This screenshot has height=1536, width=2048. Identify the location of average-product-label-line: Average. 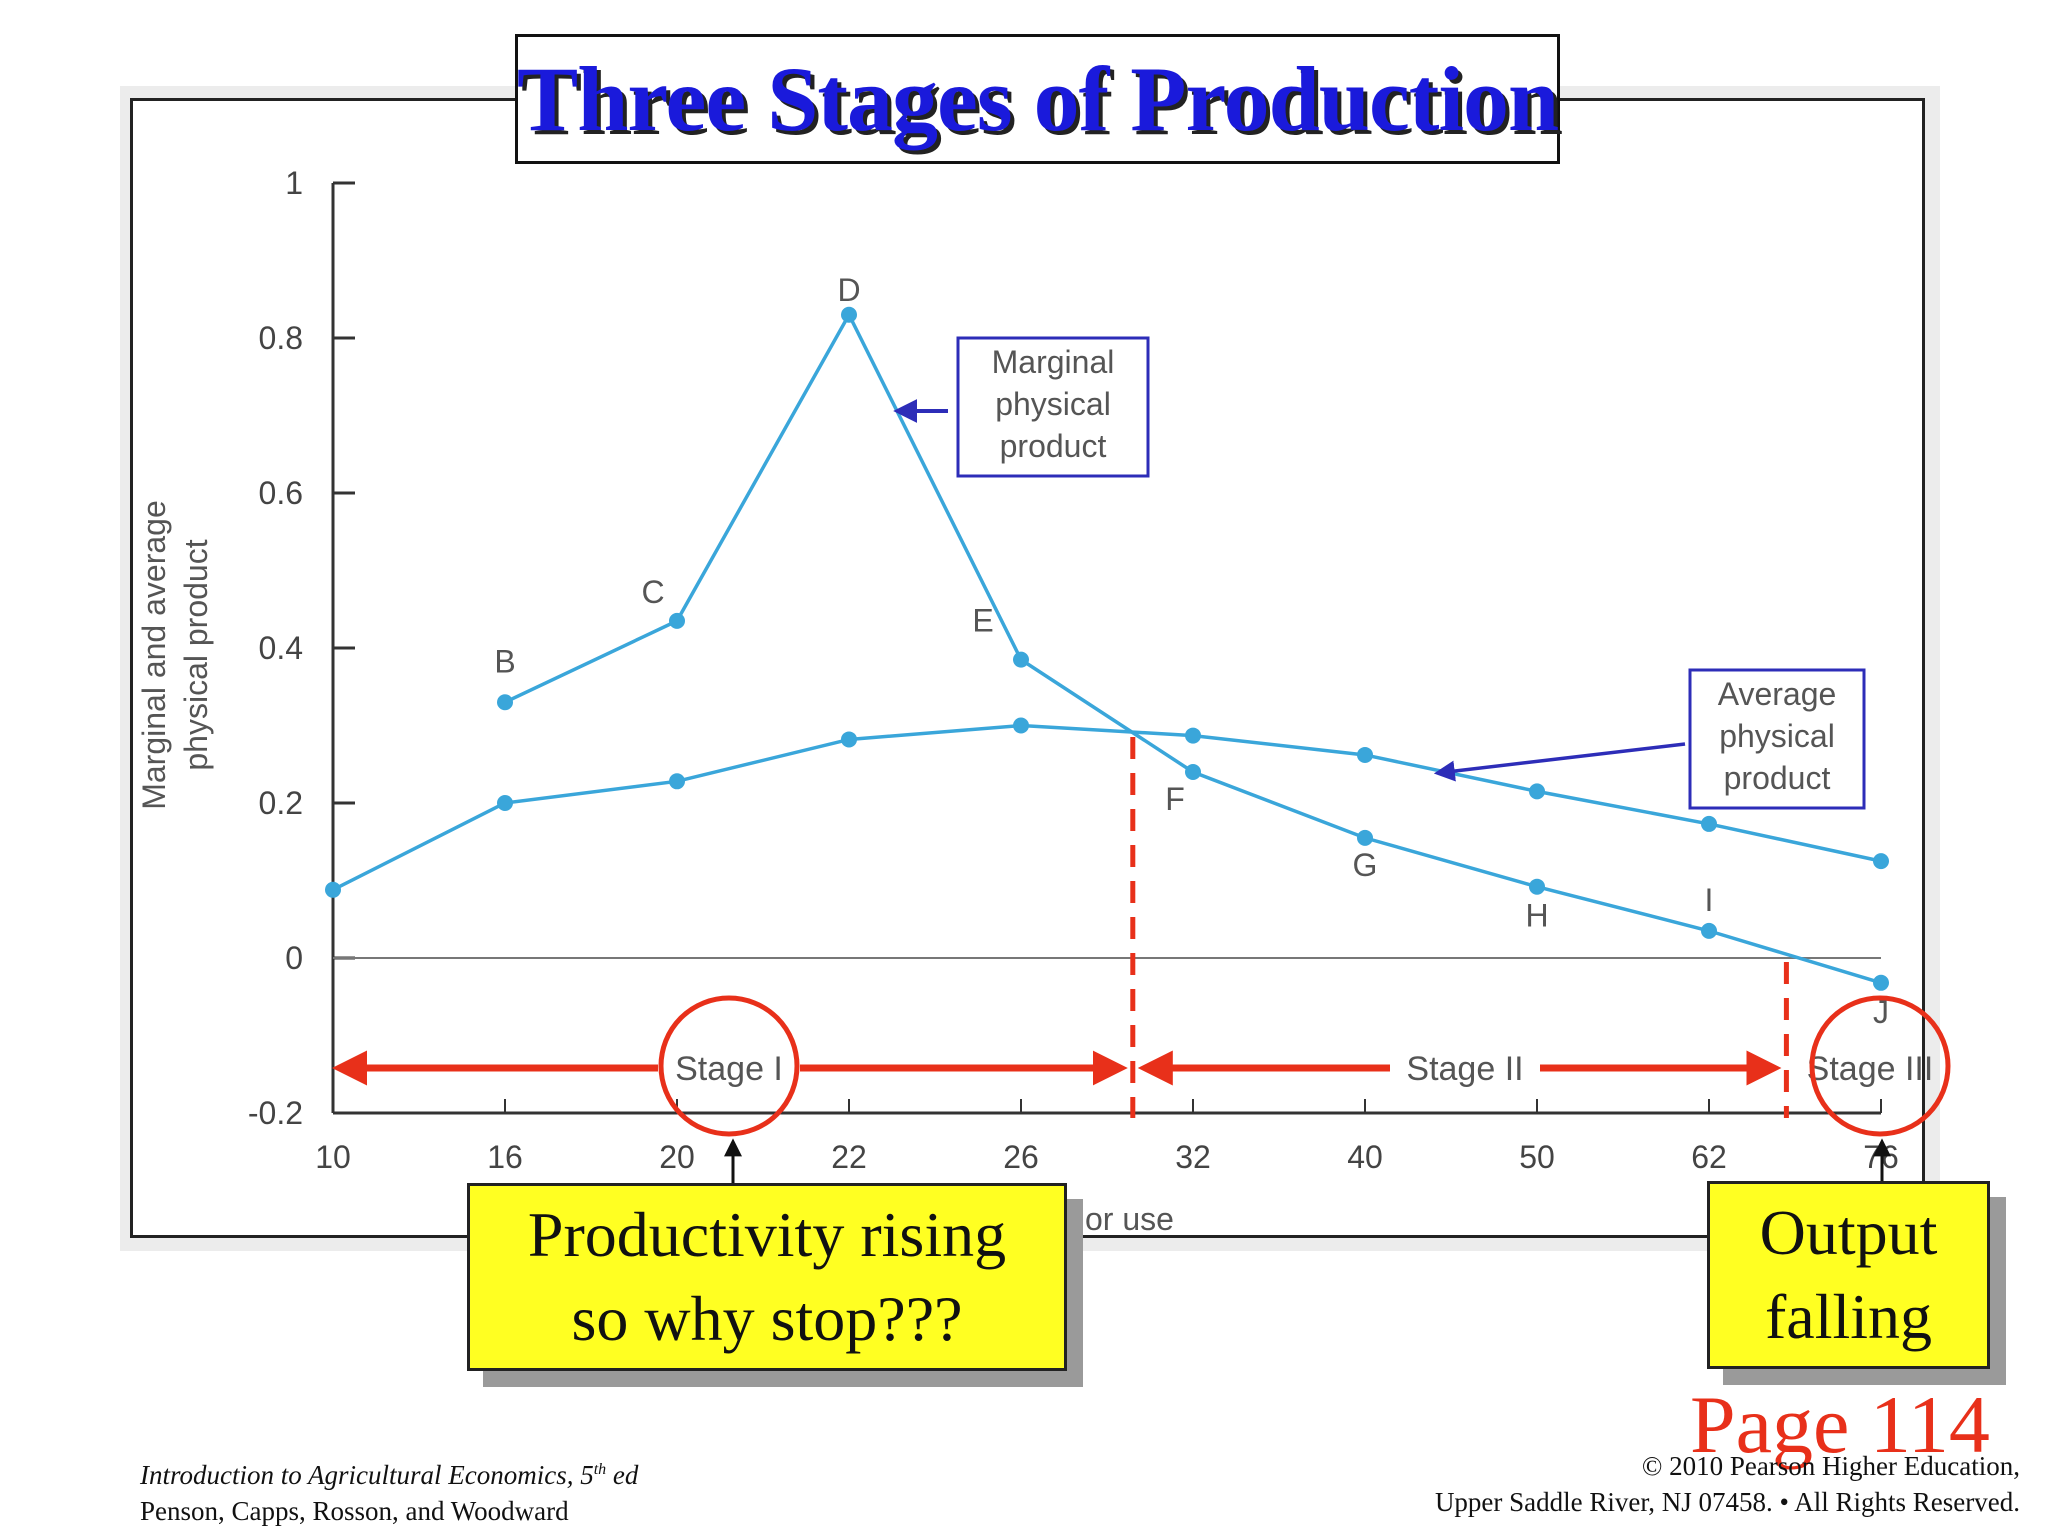
(1777, 694).